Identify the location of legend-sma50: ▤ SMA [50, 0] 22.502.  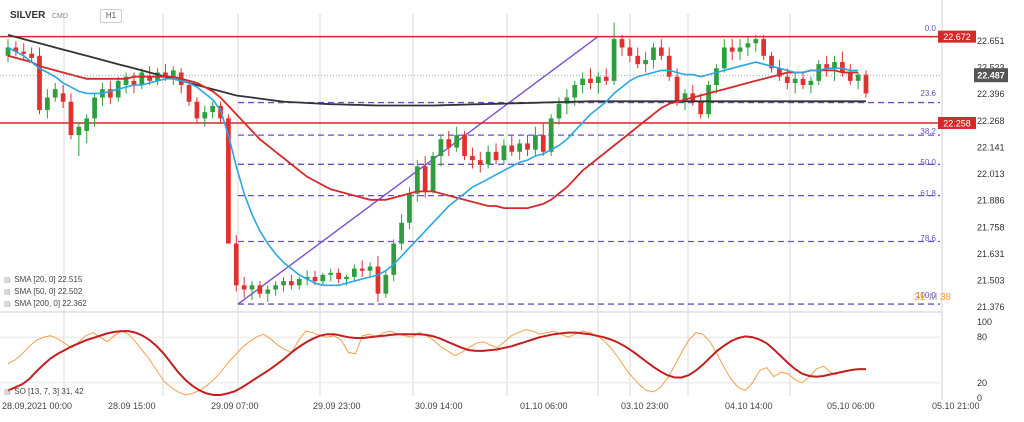
(43, 291).